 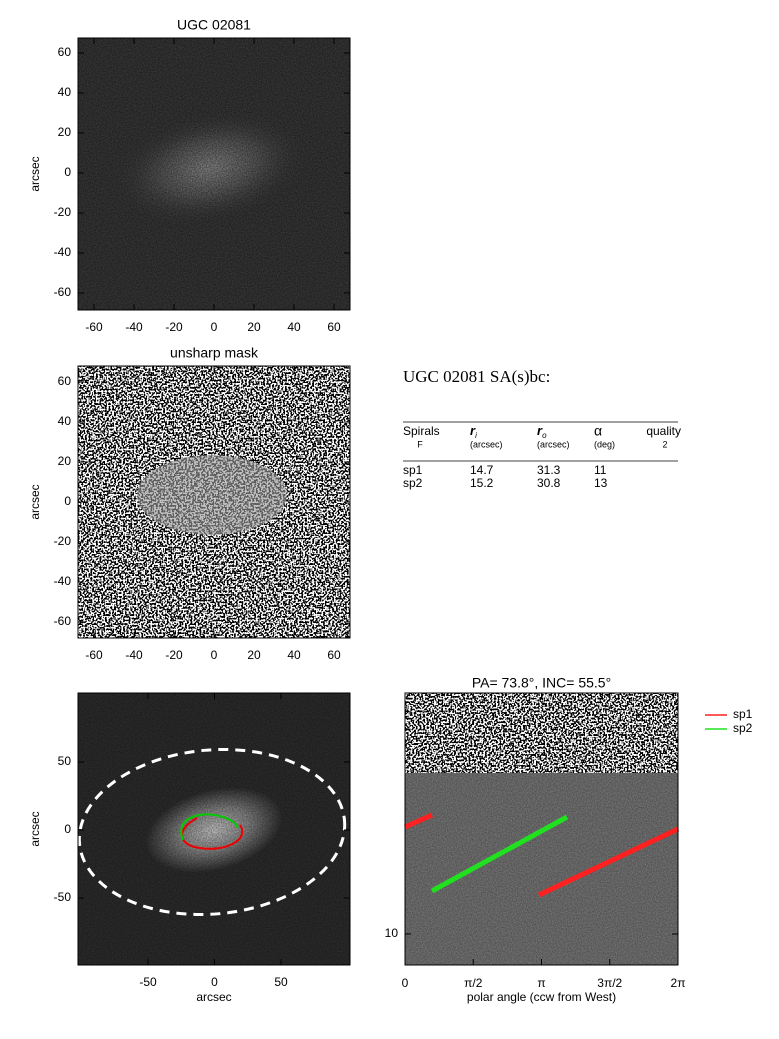 What do you see at coordinates (600, 470) in the screenshot?
I see `table-cell: 11` at bounding box center [600, 470].